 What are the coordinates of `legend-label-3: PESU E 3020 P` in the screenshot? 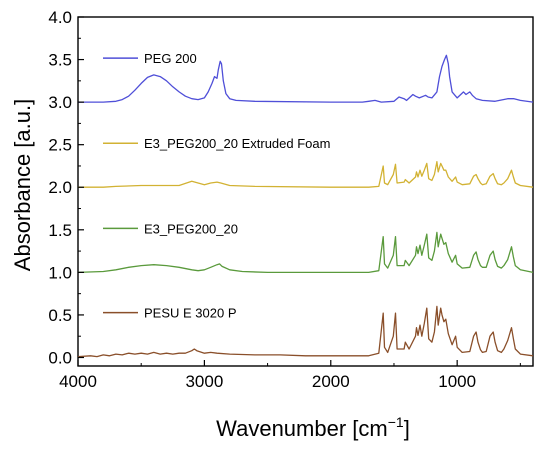 It's located at (190, 313).